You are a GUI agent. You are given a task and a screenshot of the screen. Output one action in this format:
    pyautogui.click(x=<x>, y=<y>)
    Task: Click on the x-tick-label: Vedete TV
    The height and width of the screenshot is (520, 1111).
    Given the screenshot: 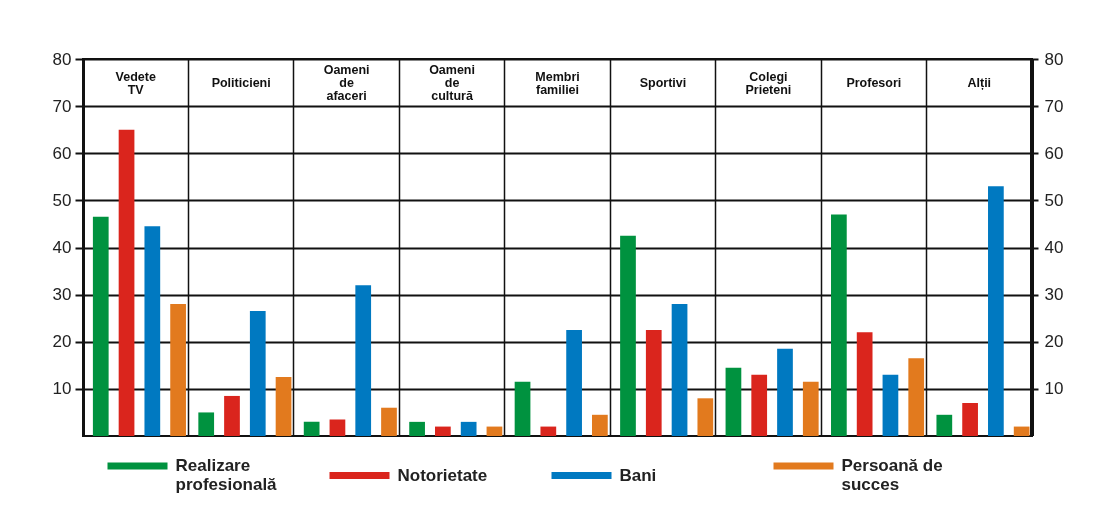 What is the action you would take?
    pyautogui.click(x=135, y=83)
    